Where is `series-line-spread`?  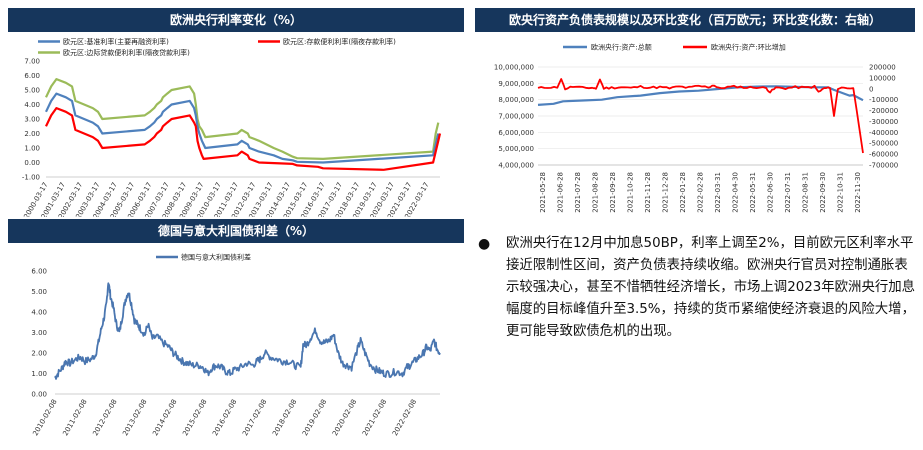
series-line-spread is located at coordinates (247, 331).